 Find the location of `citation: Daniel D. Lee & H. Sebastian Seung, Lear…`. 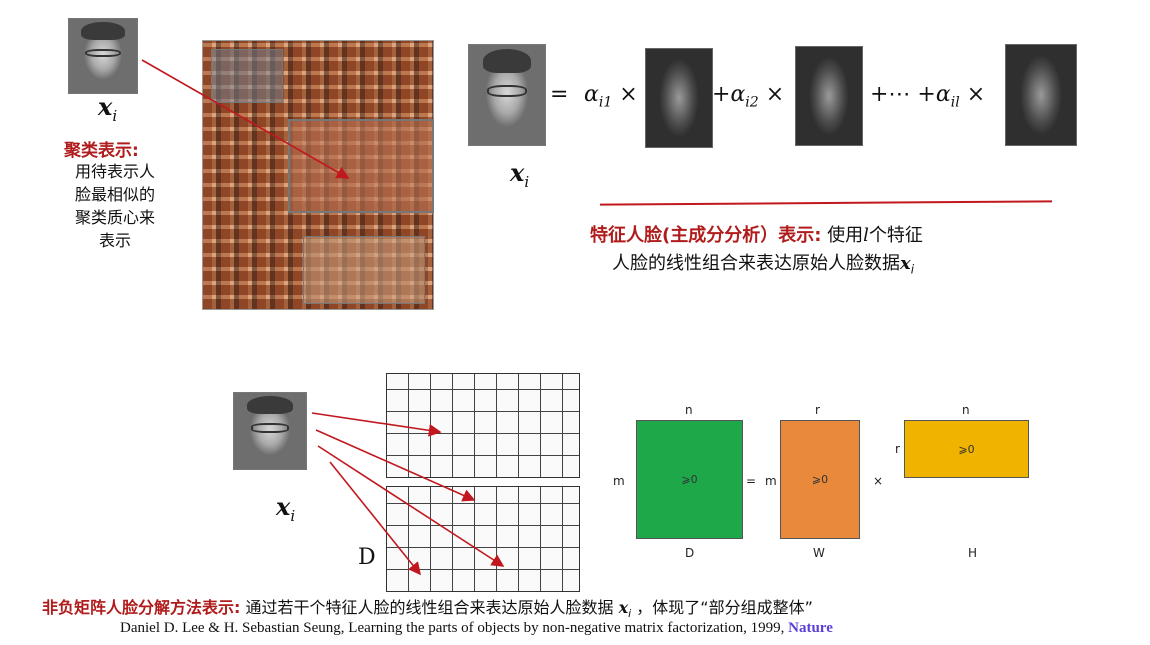

citation: Daniel D. Lee & H. Sebastian Seung, Lear… is located at coordinates (580, 628).